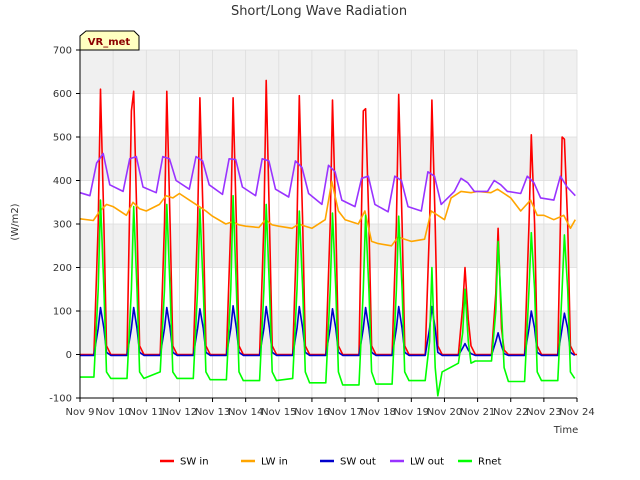 This screenshot has width=640, height=480. Describe the element at coordinates (427, 462) in the screenshot. I see `legend-label-lw-out: LW out` at that location.